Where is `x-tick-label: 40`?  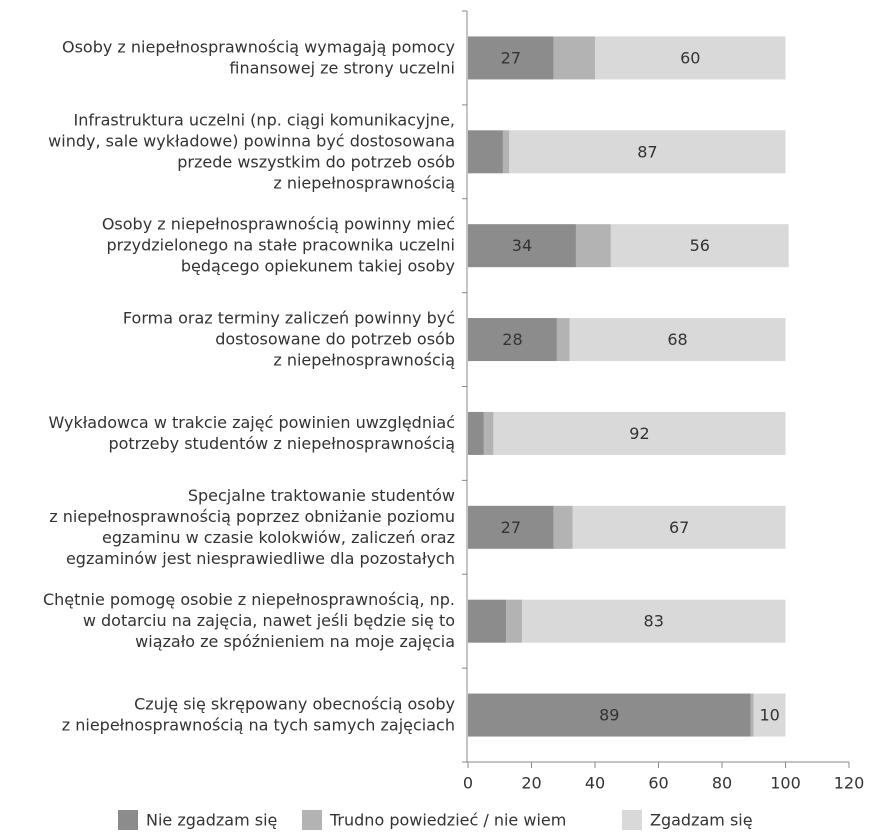 x-tick-label: 40 is located at coordinates (595, 783).